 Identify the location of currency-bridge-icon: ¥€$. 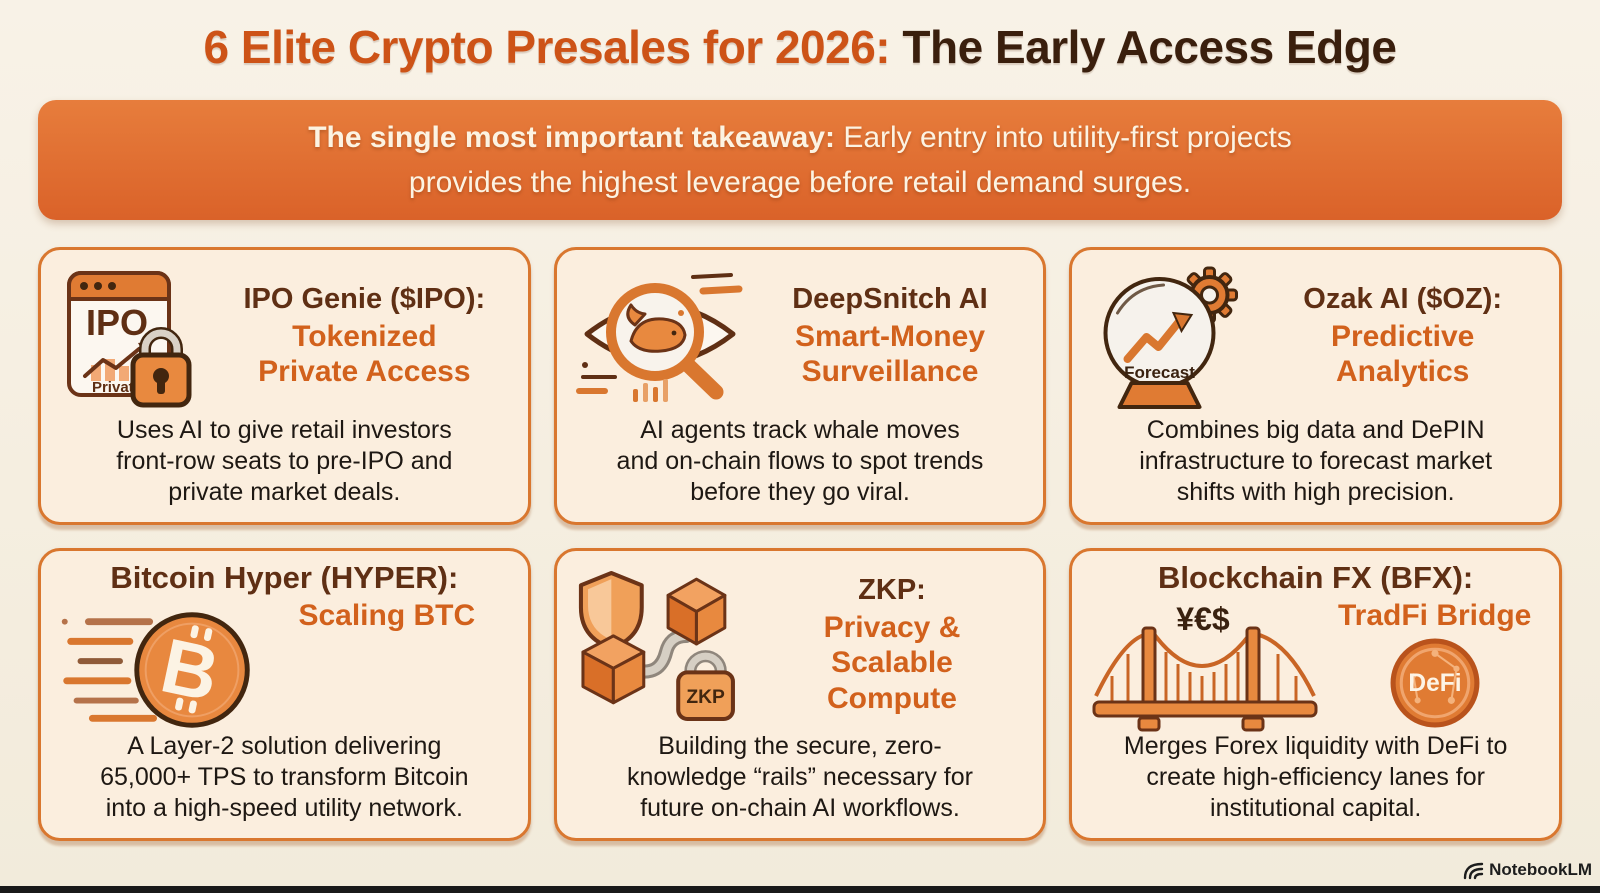
(1205, 667).